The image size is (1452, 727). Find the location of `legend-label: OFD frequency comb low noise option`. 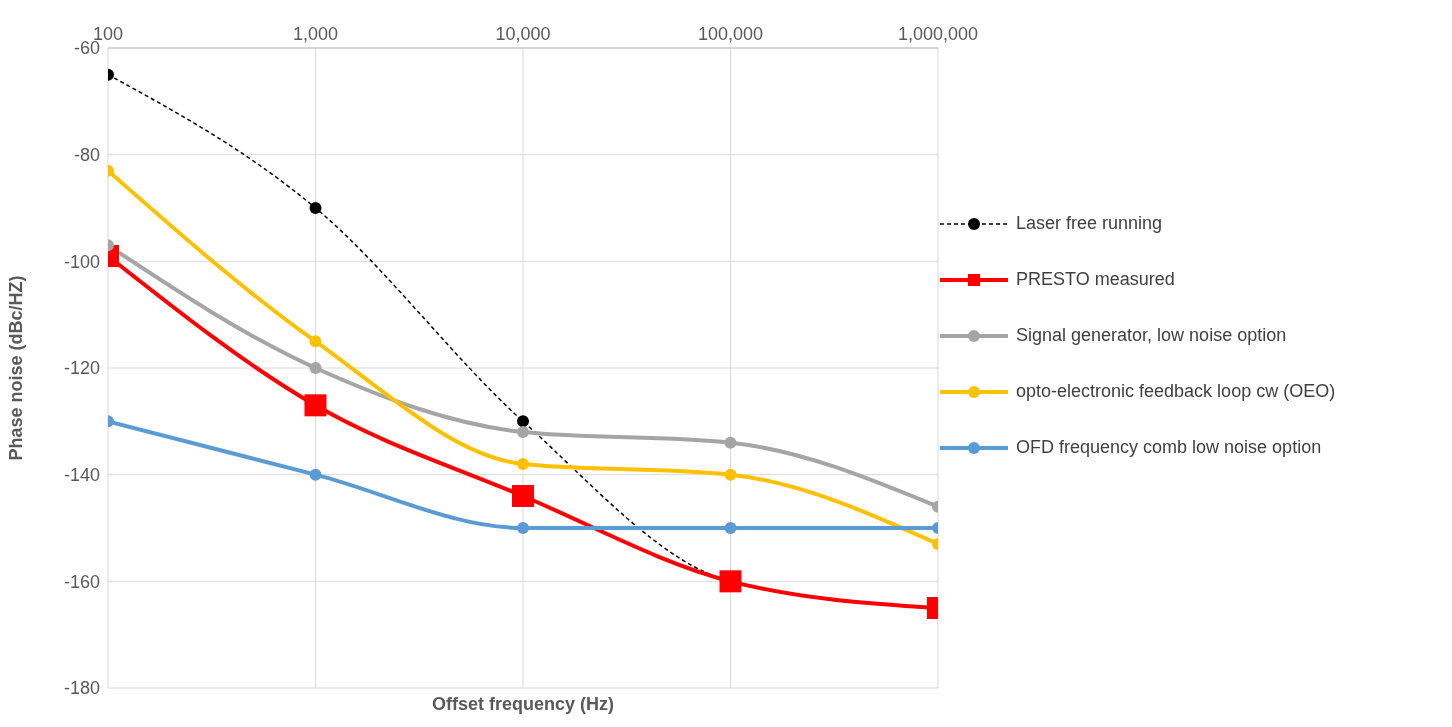

legend-label: OFD frequency comb low noise option is located at coordinates (1169, 447).